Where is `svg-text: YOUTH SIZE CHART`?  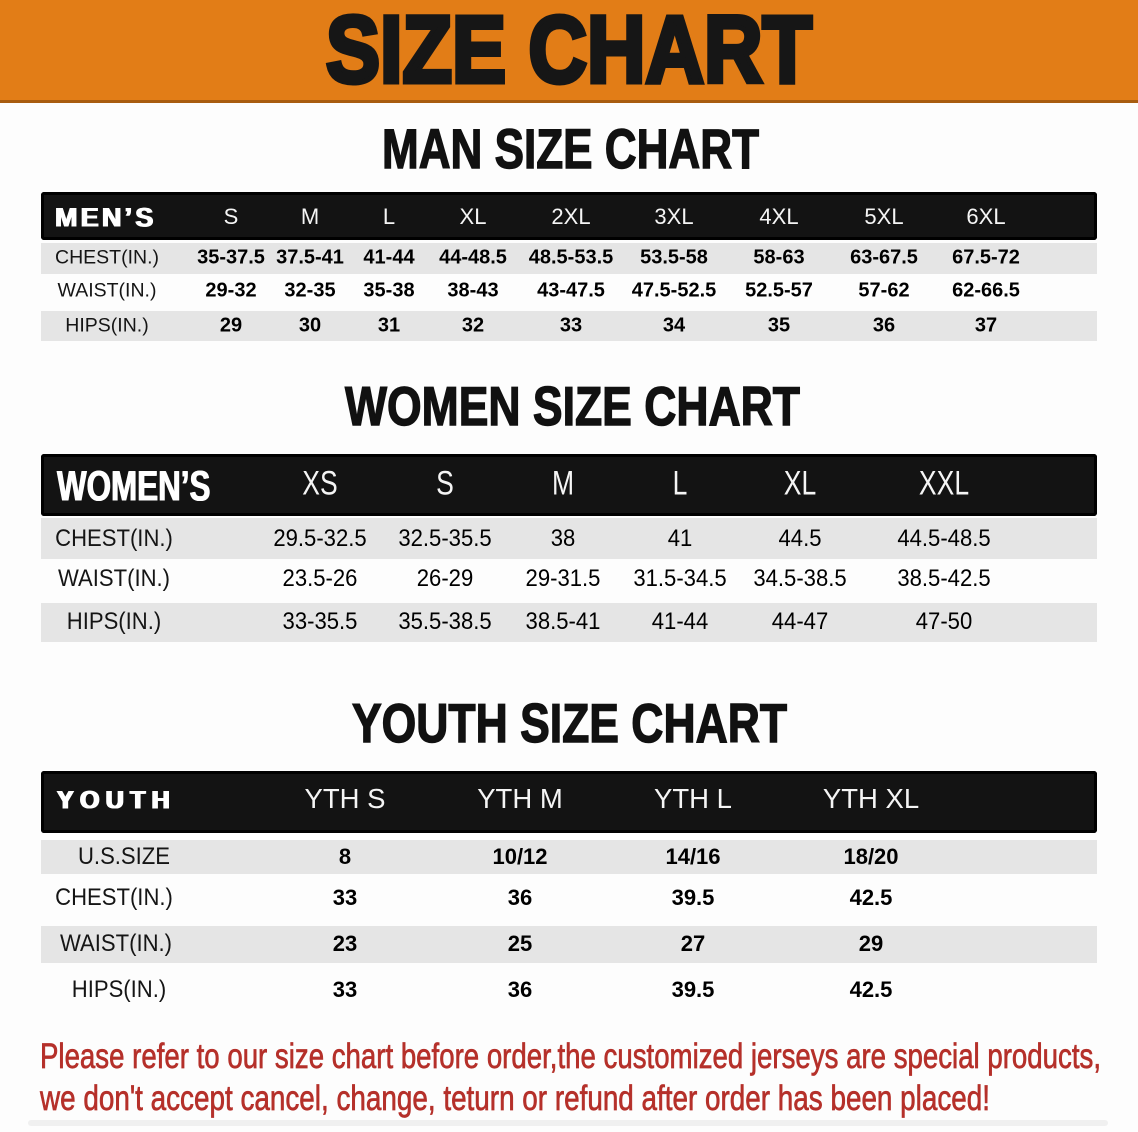 svg-text: YOUTH SIZE CHART is located at coordinates (569, 723).